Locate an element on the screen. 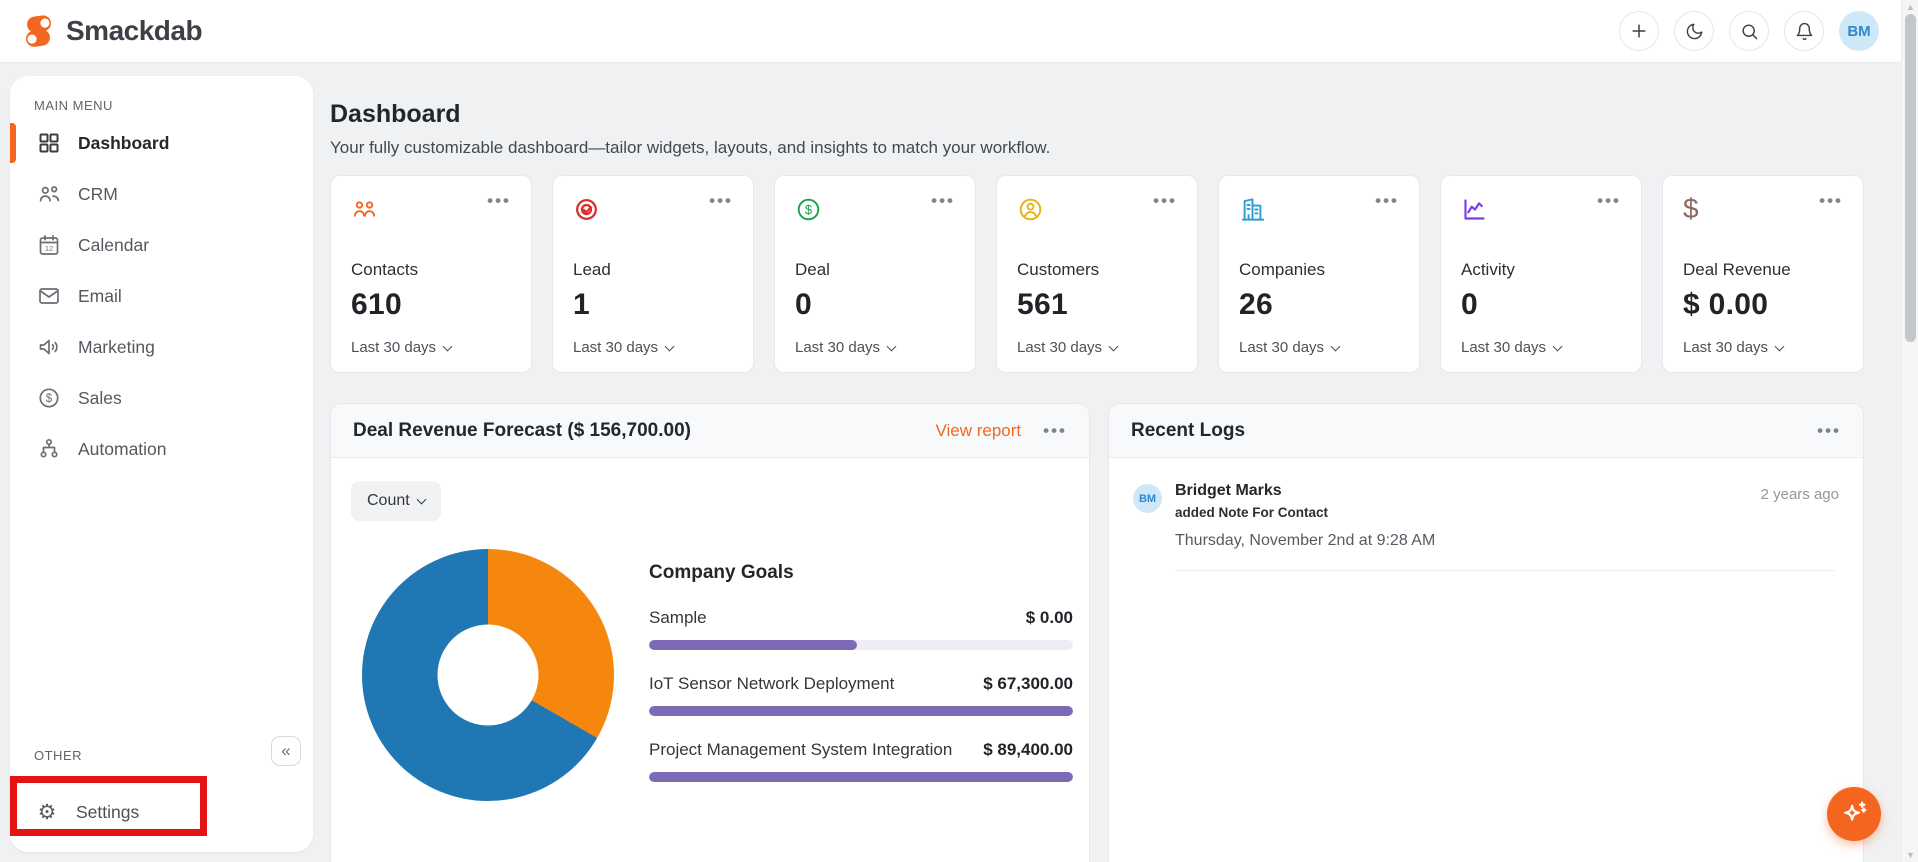  calendar-icon: 12 is located at coordinates (49, 245).